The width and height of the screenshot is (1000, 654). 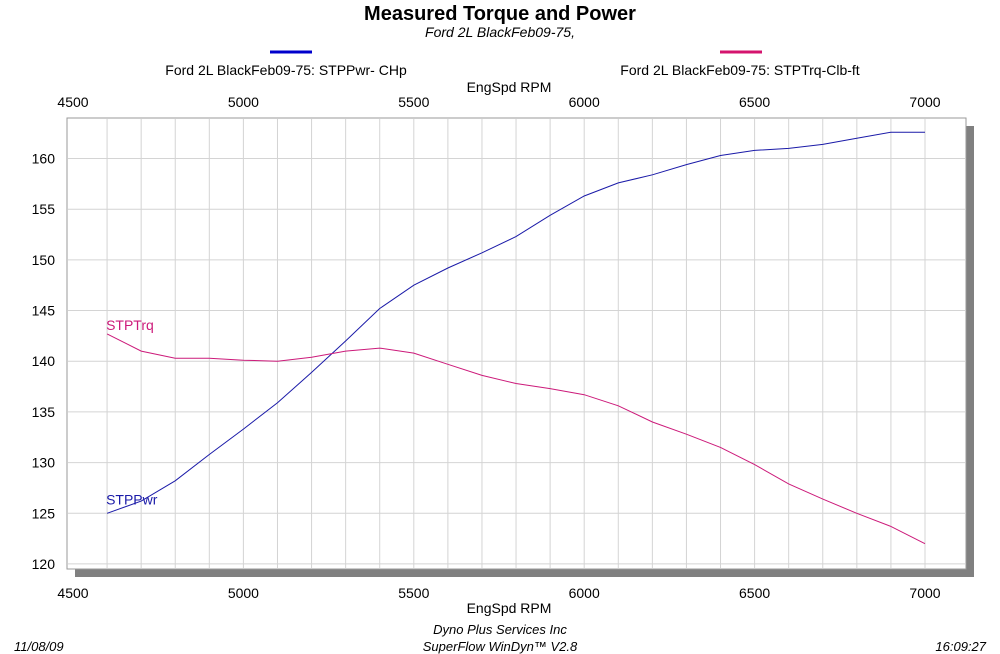 What do you see at coordinates (584, 593) in the screenshot?
I see `x-tick-label-bottom: 6000` at bounding box center [584, 593].